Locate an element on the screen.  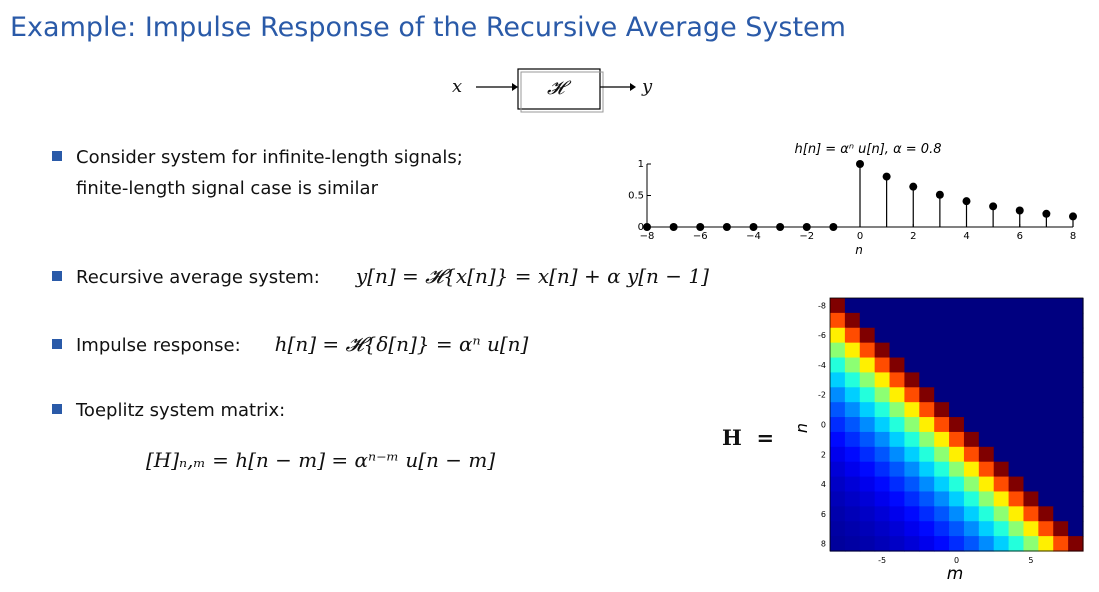
matrix-label: H = is located at coordinates (748, 437).